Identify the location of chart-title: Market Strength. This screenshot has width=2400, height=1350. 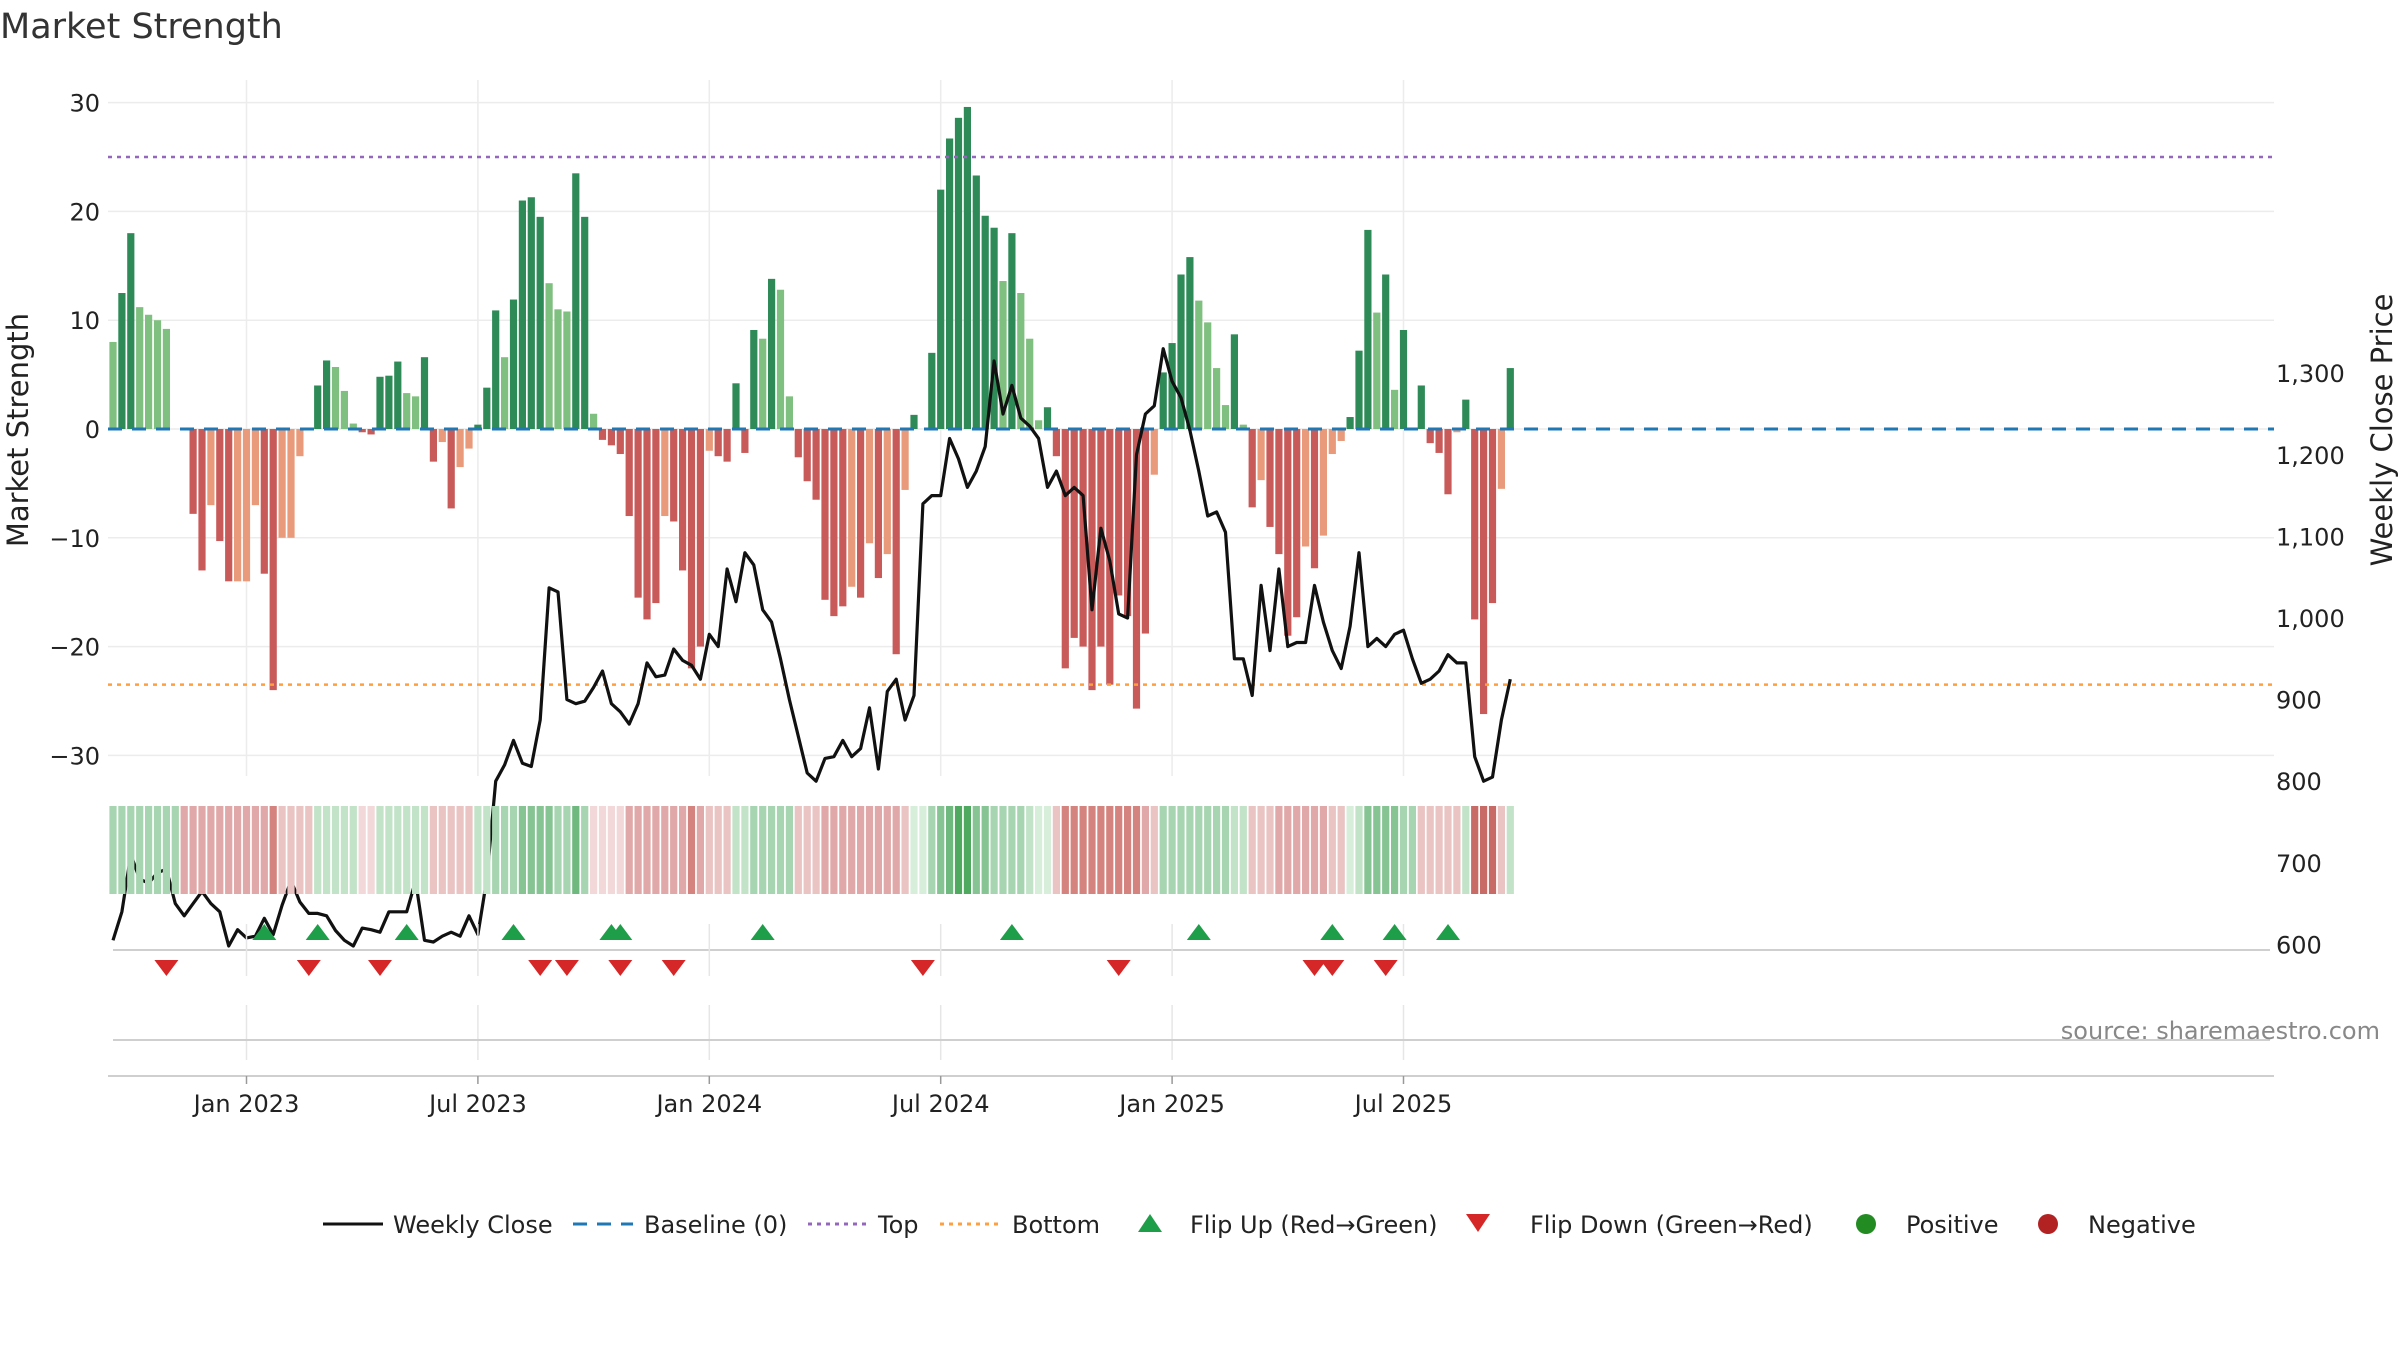
(141, 27).